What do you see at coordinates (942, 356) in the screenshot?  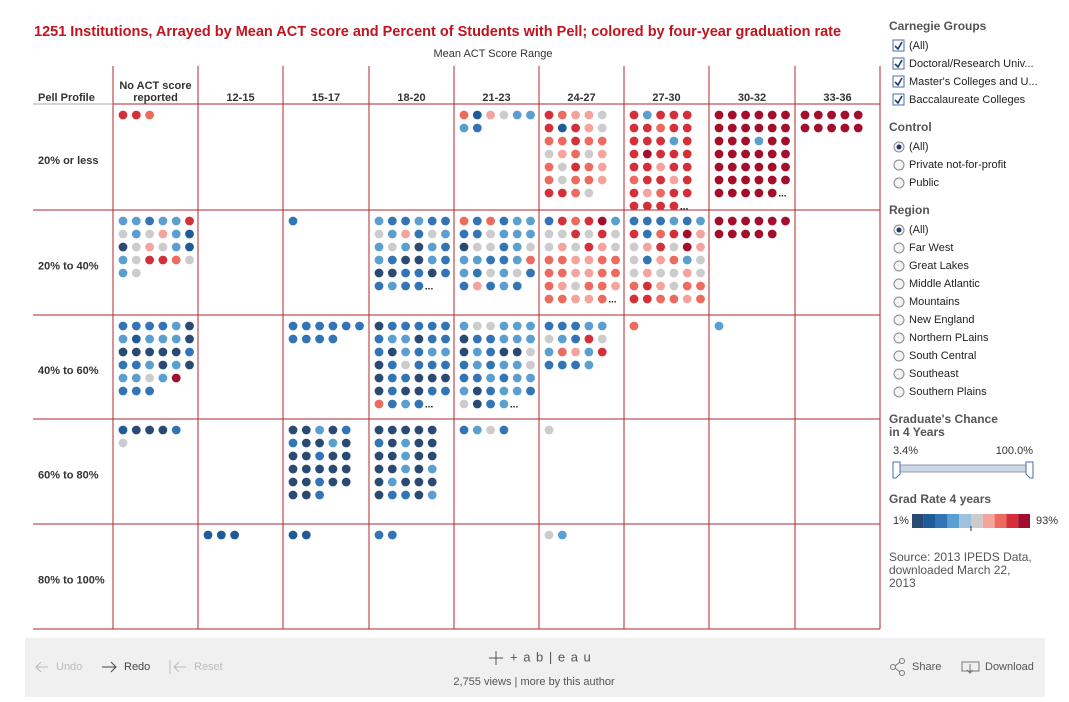 I see `filter-option: South Central` at bounding box center [942, 356].